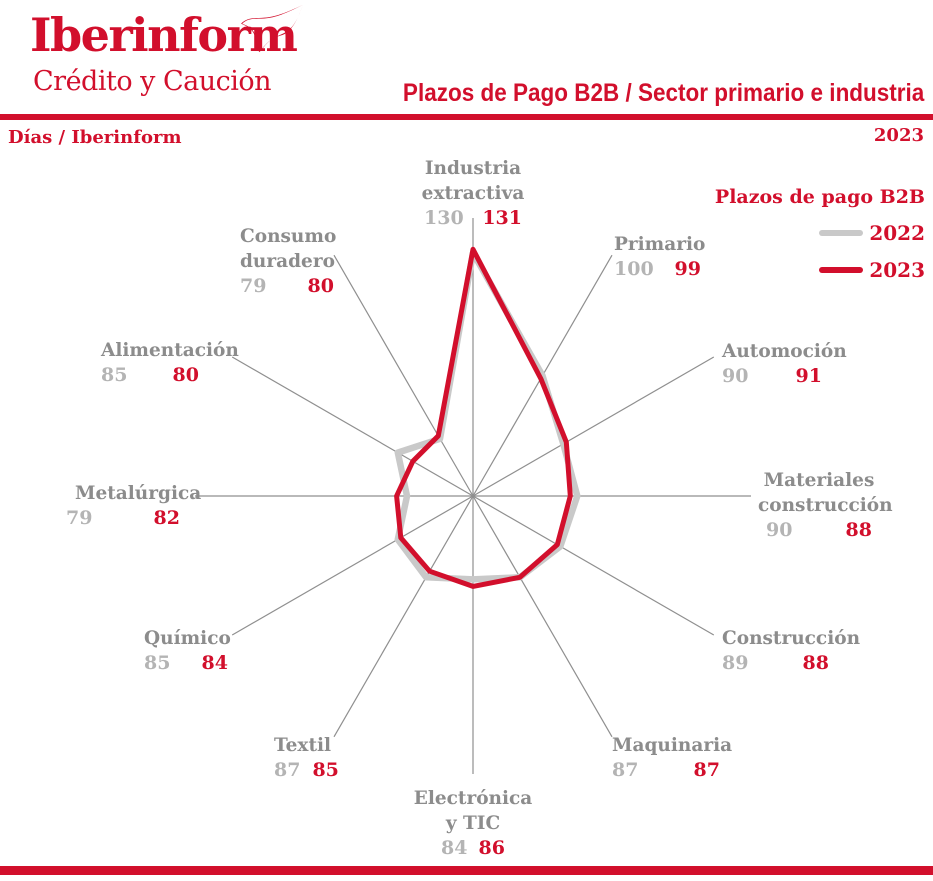 The width and height of the screenshot is (933, 881). Describe the element at coordinates (808, 376) in the screenshot. I see `value-2023: 91` at that location.